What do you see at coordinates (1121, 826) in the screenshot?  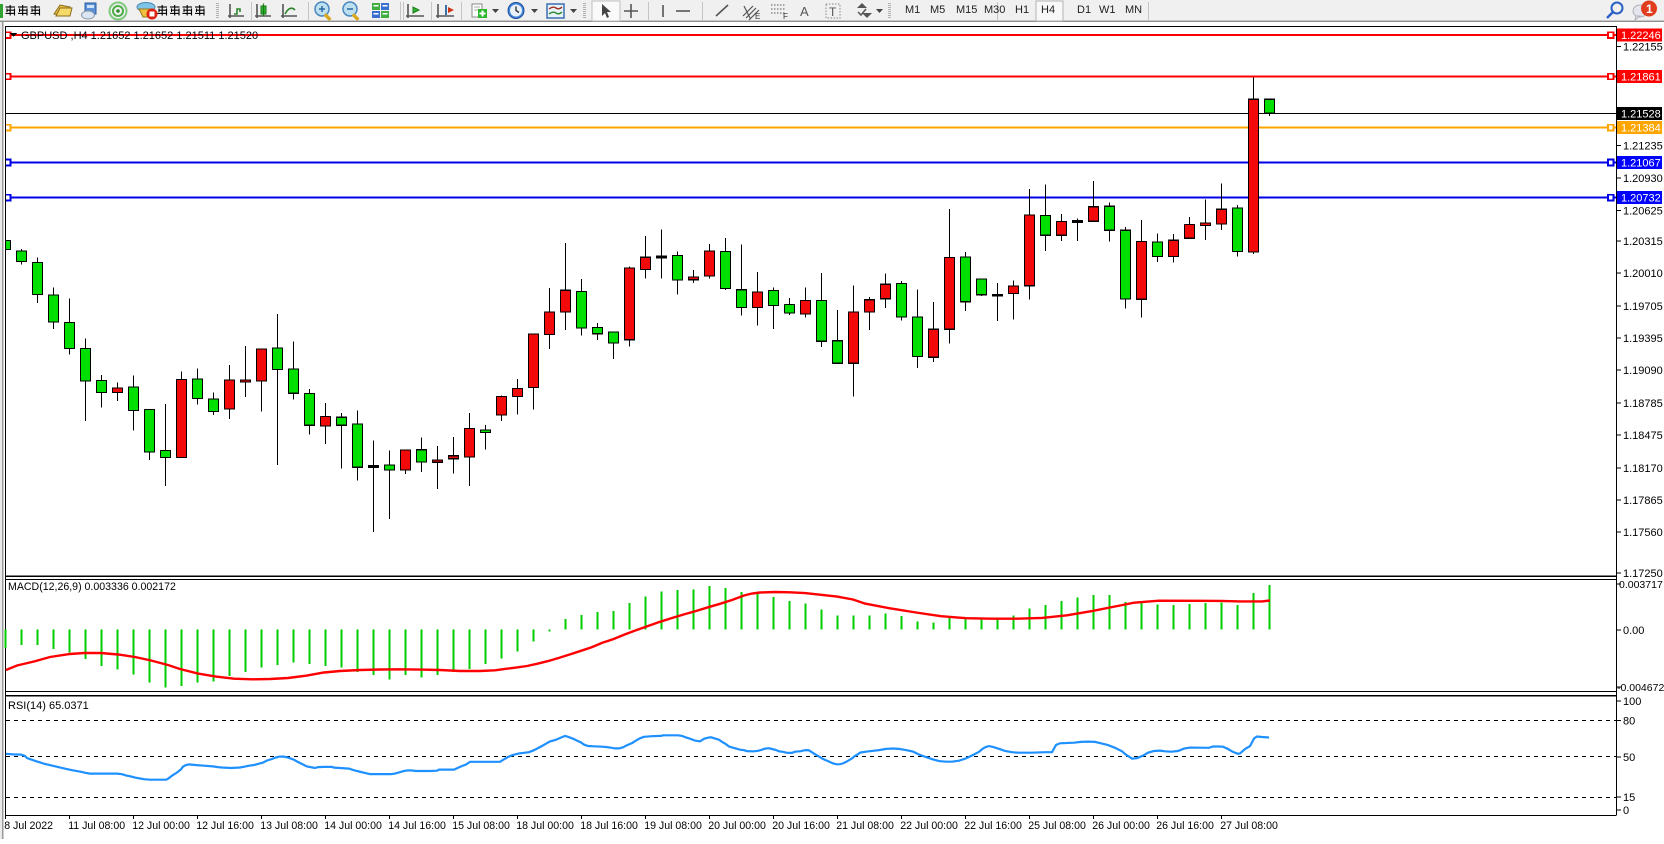 I see `svg-text: 26 Jul 00:00` at bounding box center [1121, 826].